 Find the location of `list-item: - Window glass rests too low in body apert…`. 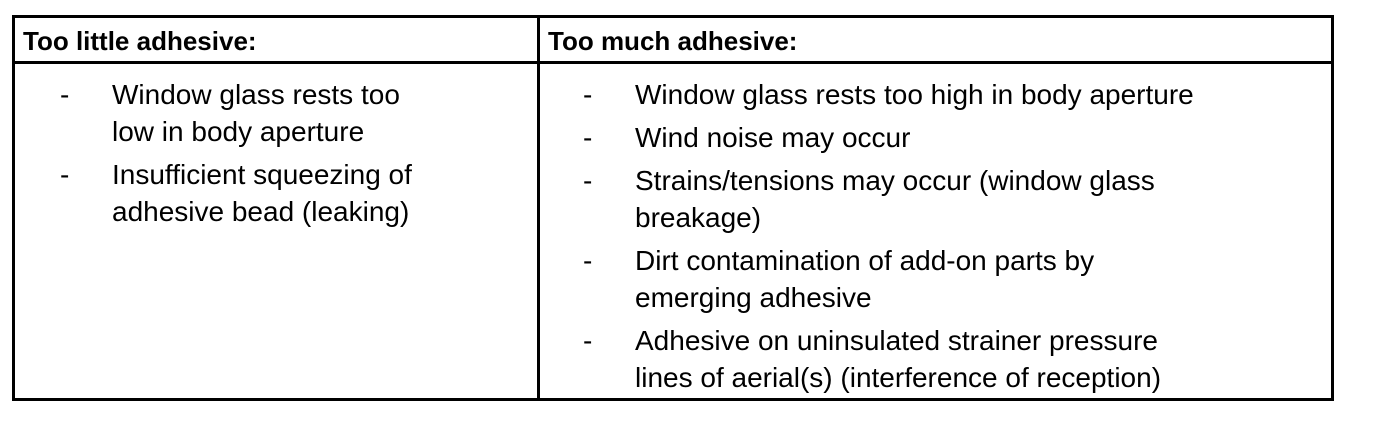

list-item: - Window glass rests too low in body apert… is located at coordinates (295, 113).